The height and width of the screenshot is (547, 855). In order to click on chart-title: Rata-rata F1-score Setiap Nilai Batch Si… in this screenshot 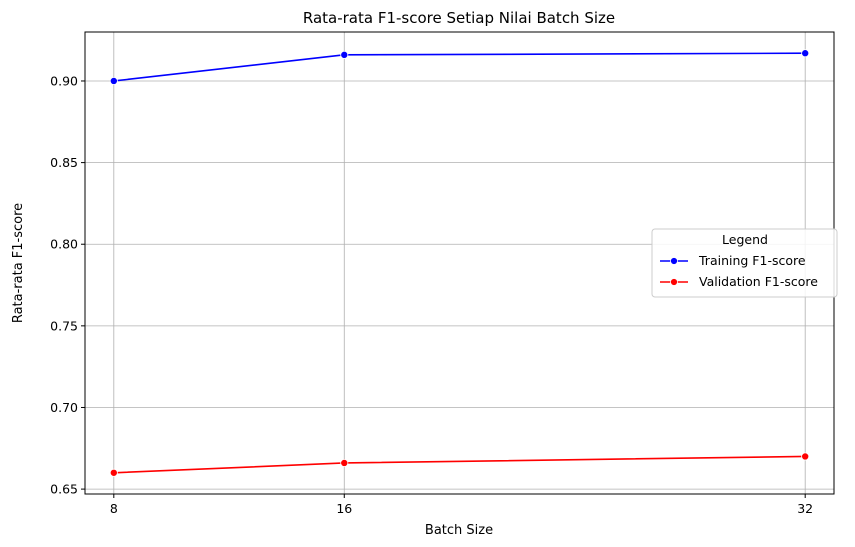, I will do `click(459, 18)`.